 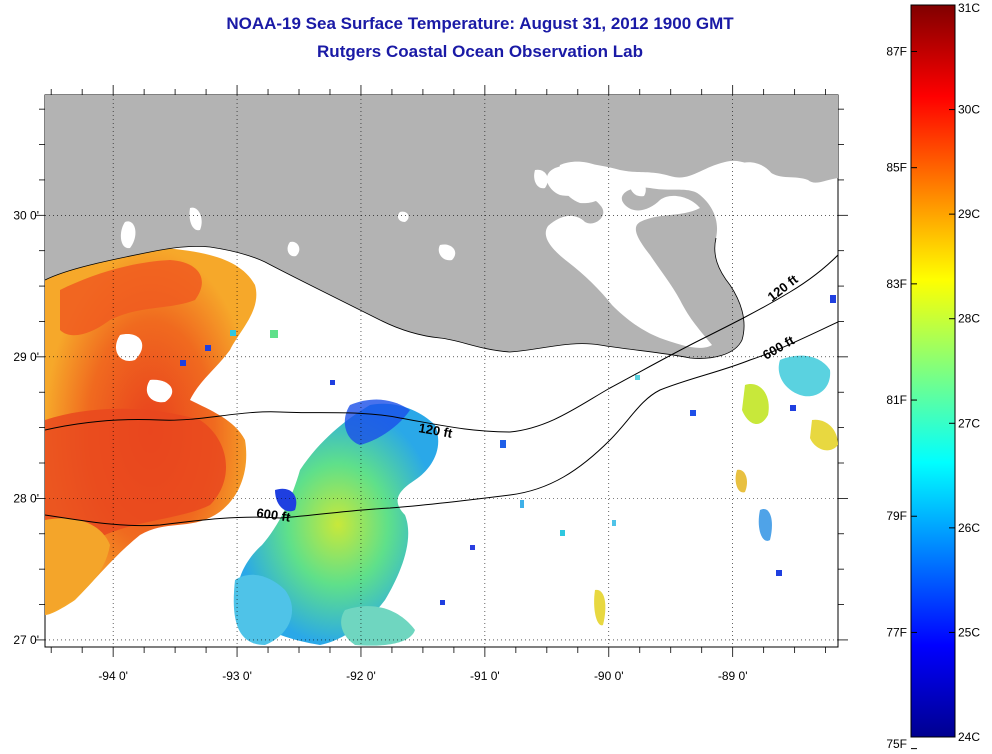 What do you see at coordinates (733, 676) in the screenshot?
I see `lon-label: -89 0'` at bounding box center [733, 676].